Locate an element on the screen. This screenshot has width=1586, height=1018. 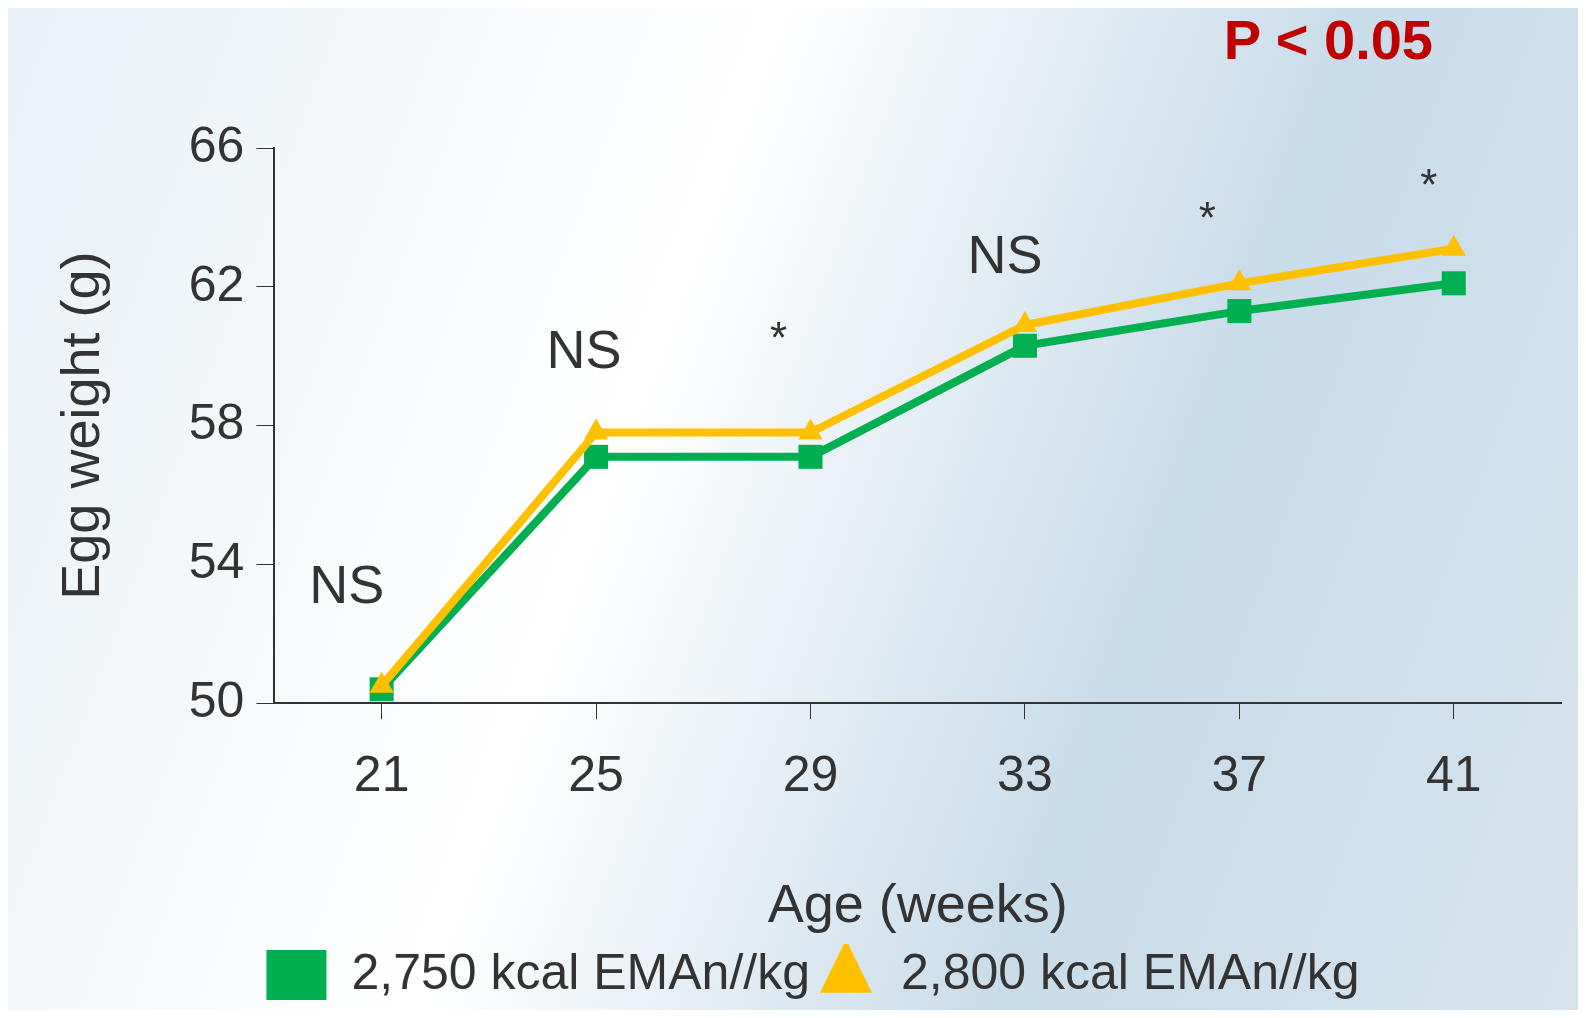
y-tick-label: 66 is located at coordinates (216, 144).